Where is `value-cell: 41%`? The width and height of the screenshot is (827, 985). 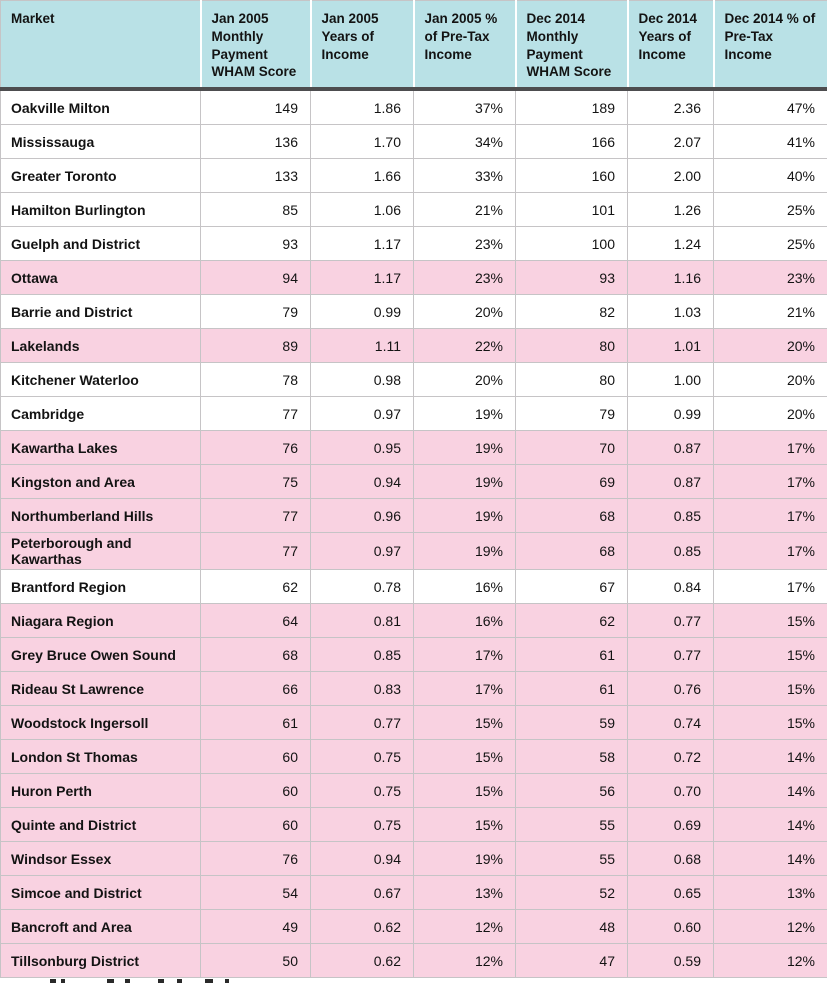 value-cell: 41% is located at coordinates (770, 142).